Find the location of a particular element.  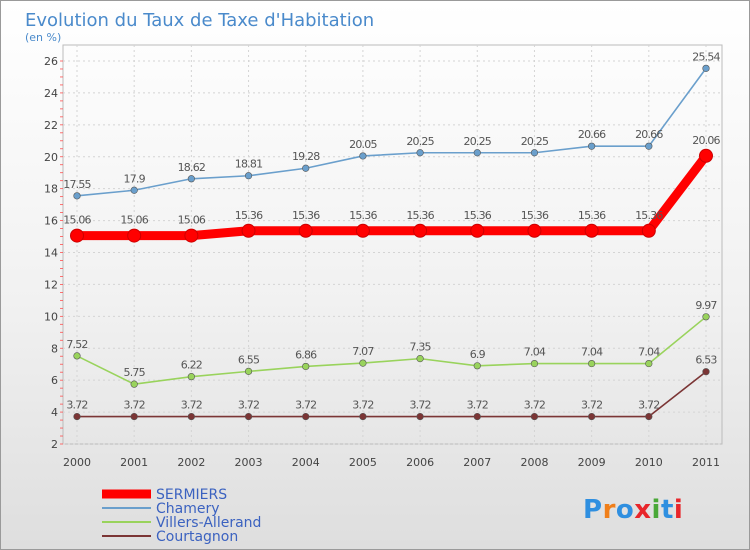

data-label: 18.81 is located at coordinates (249, 164).